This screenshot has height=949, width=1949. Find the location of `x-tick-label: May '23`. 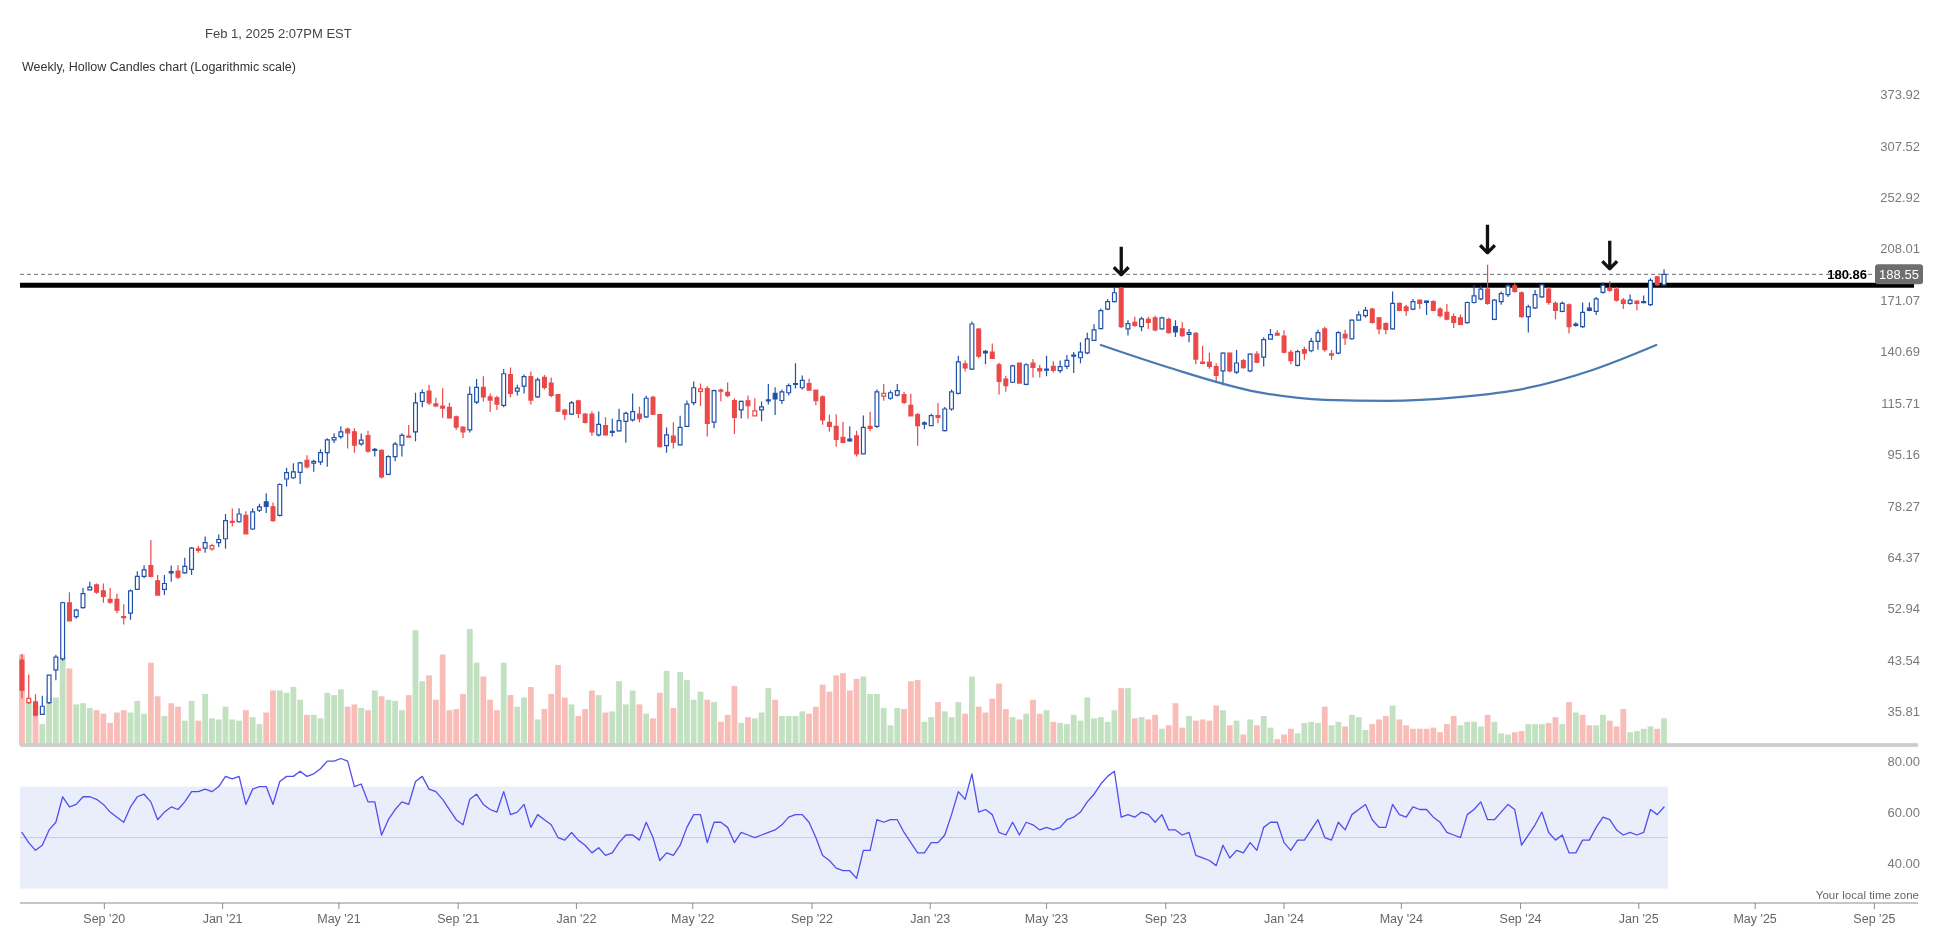

x-tick-label: May '23 is located at coordinates (1046, 919).